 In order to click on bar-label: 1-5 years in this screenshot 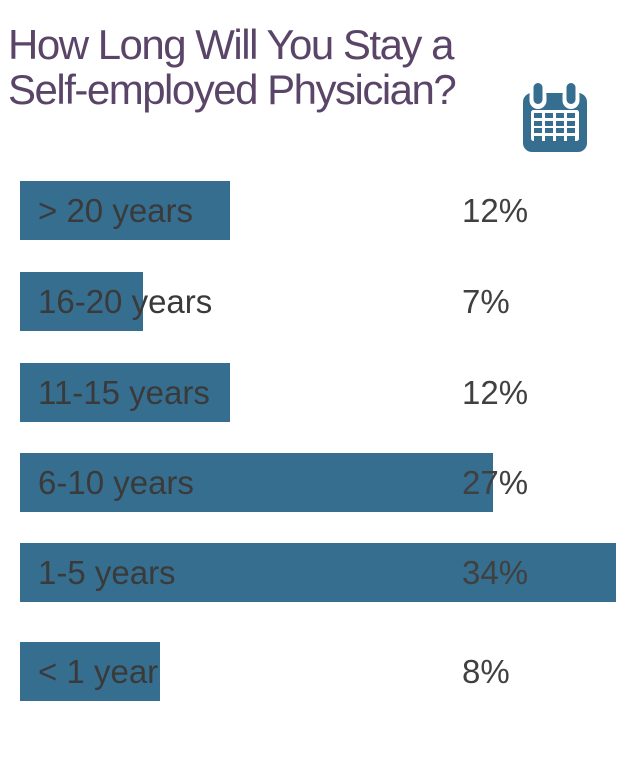, I will do `click(107, 572)`.